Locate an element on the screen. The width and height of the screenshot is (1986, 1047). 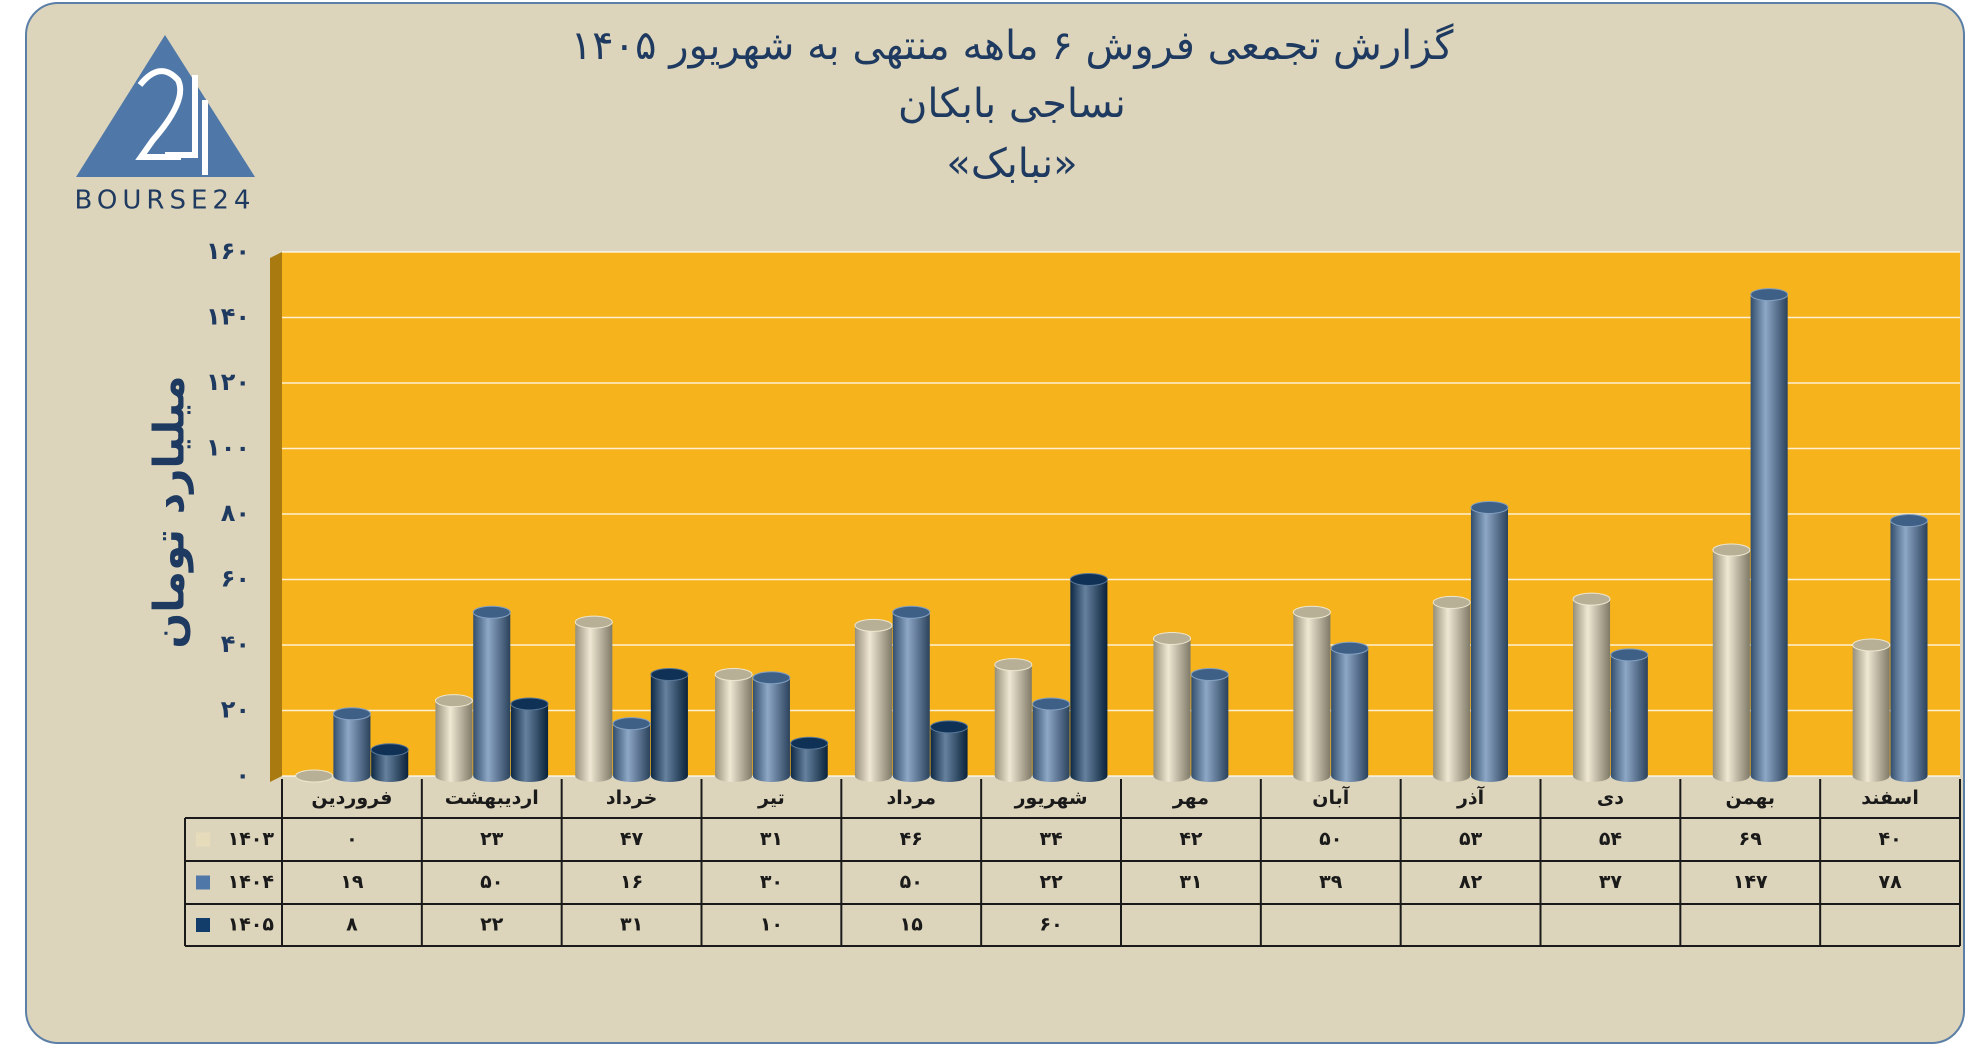
y-tick-label: ۴۰ is located at coordinates (235, 644).